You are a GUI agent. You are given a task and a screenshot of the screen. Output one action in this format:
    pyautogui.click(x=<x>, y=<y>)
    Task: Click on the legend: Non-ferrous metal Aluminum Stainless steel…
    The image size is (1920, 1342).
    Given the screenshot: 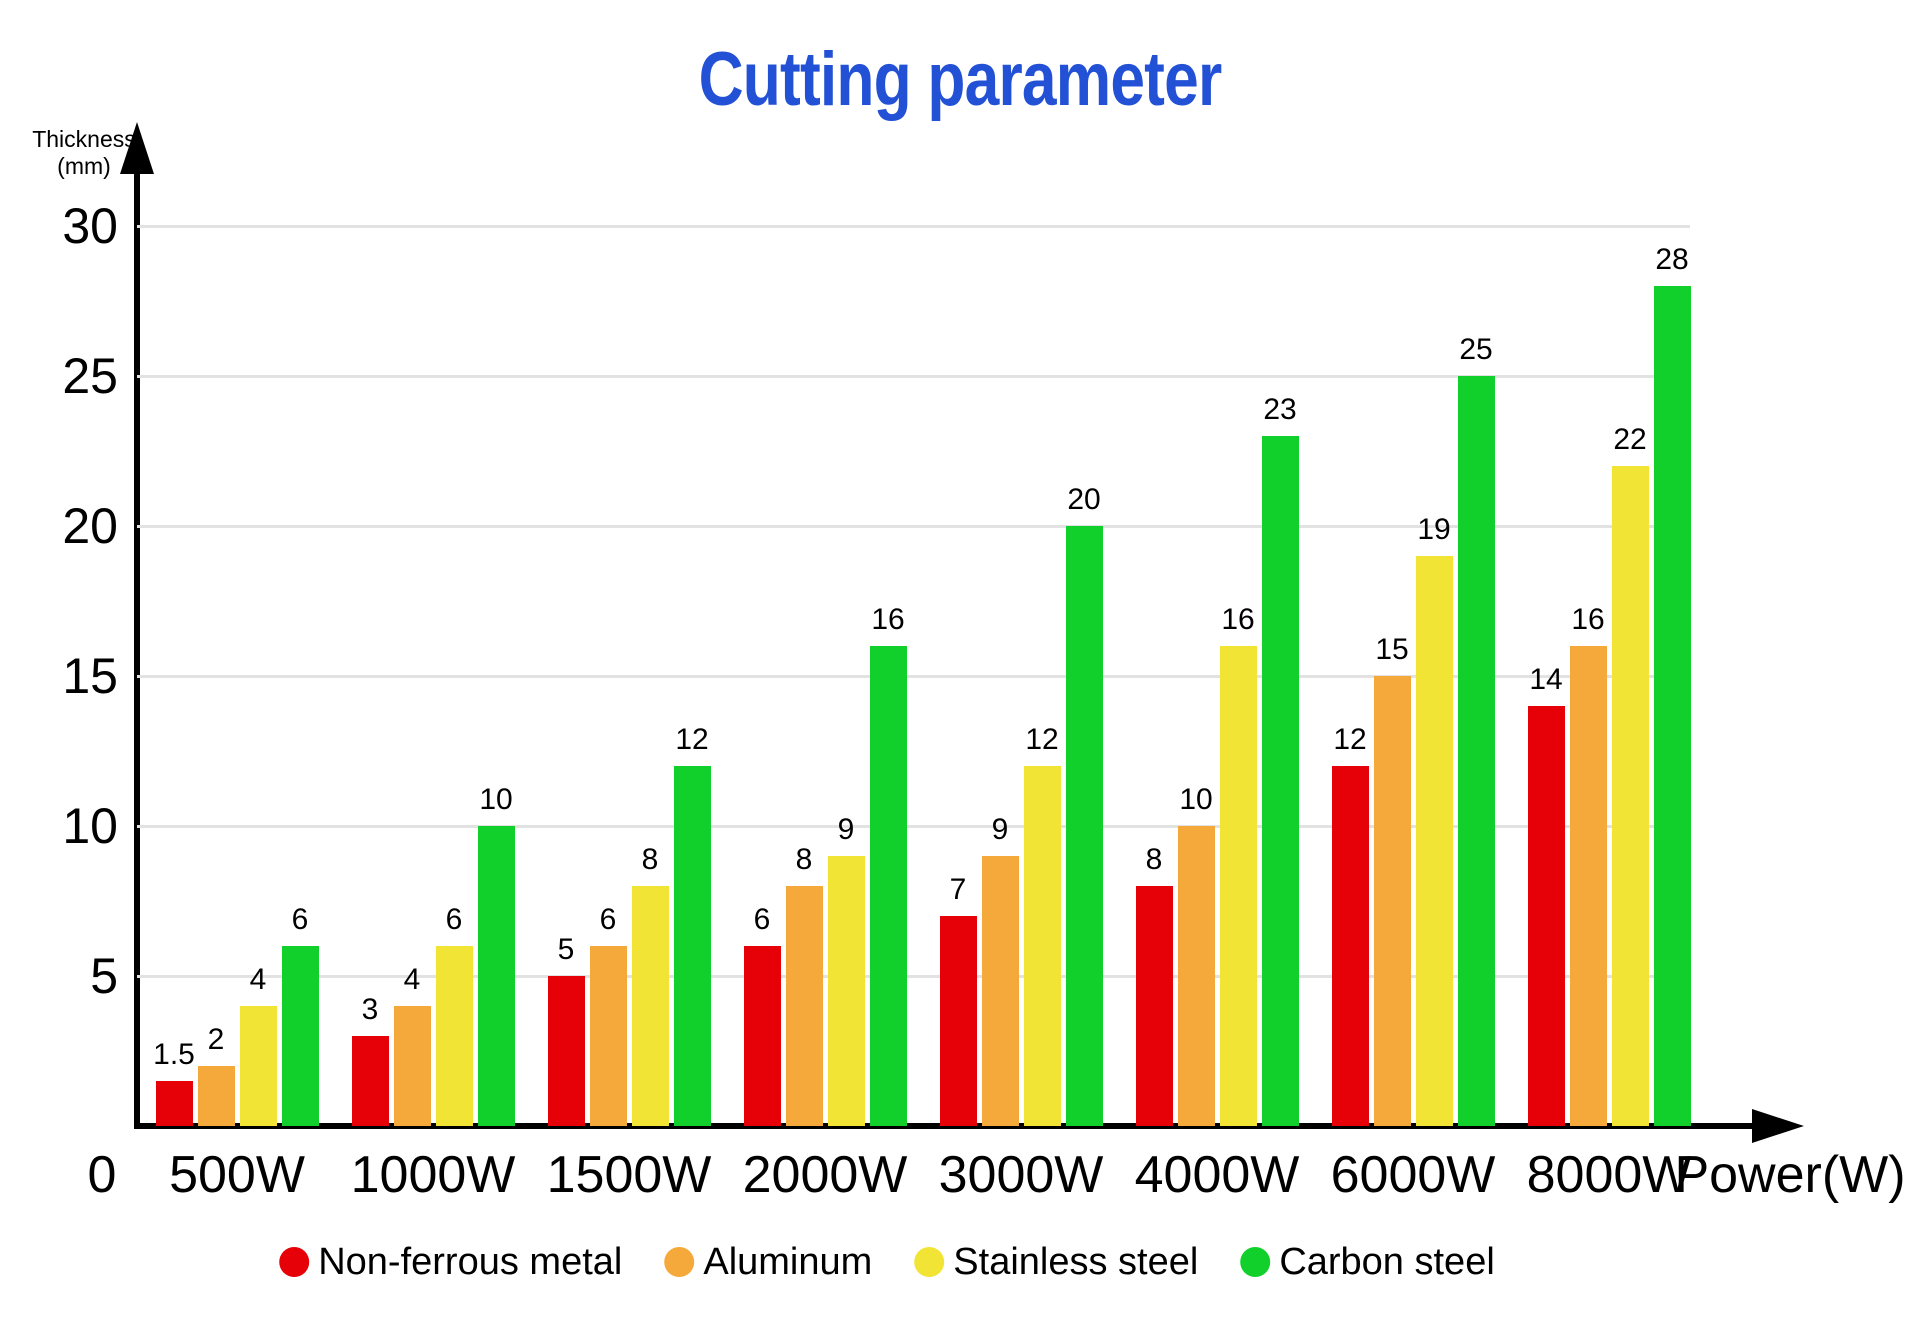 What is the action you would take?
    pyautogui.click(x=887, y=1262)
    